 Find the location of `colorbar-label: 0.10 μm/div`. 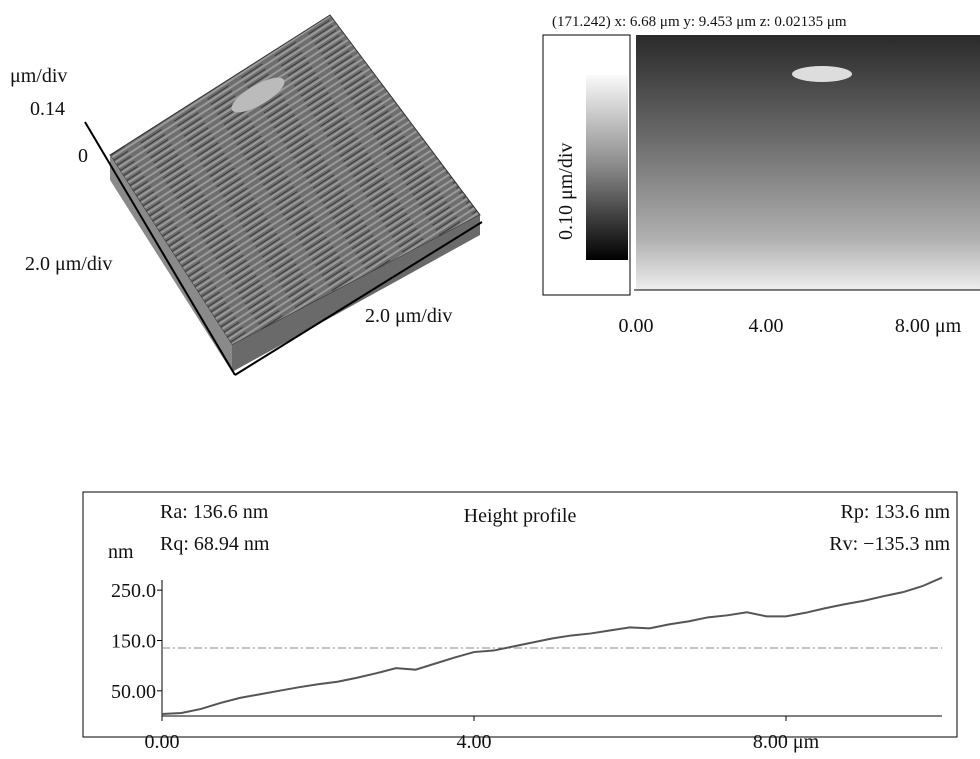

colorbar-label: 0.10 μm/div is located at coordinates (566, 191).